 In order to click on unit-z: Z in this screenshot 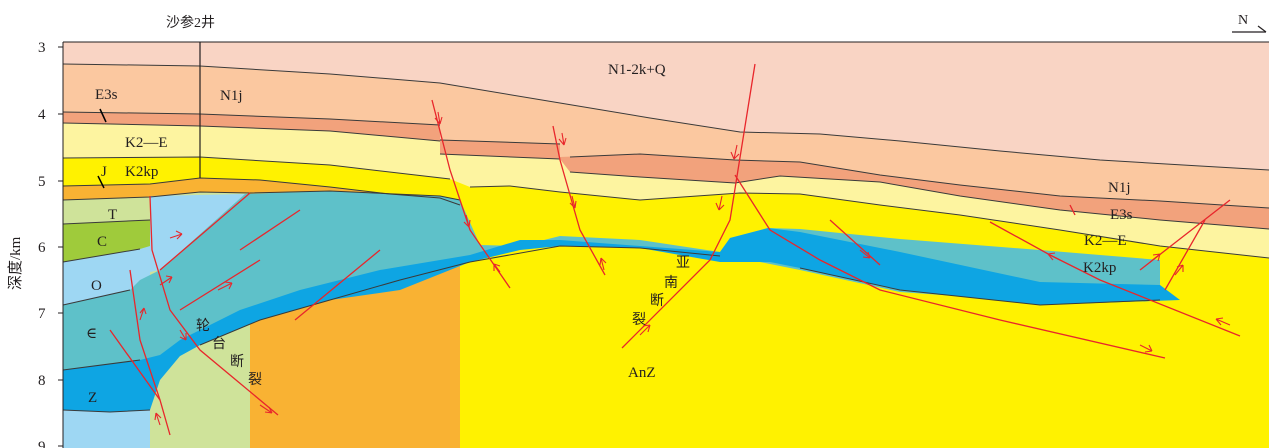, I will do `click(92, 398)`.